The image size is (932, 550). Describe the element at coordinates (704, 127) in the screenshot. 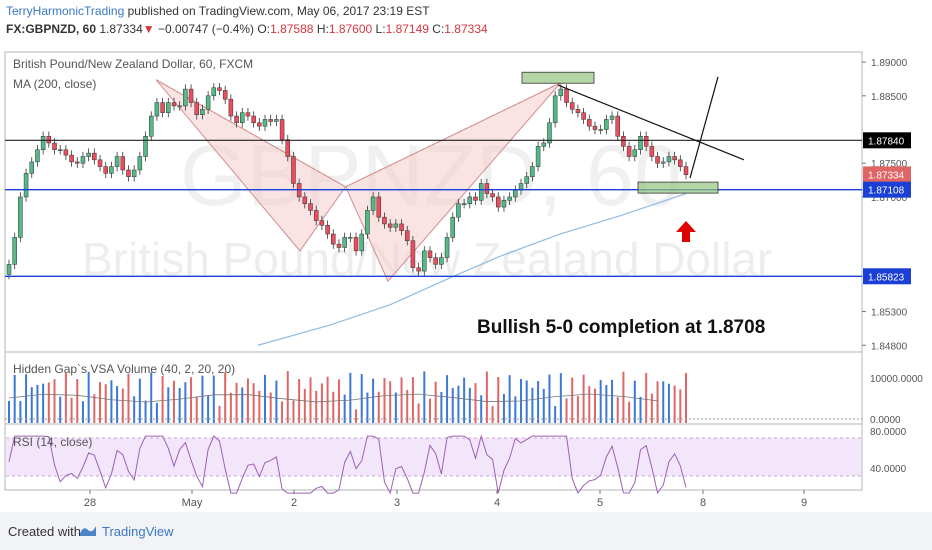

I see `trend-line-projection` at that location.